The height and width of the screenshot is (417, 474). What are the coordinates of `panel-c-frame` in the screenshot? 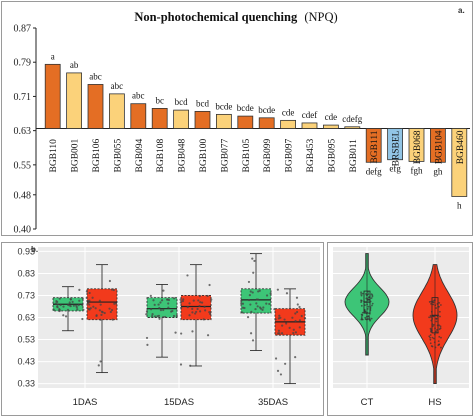 It's located at (400, 329).